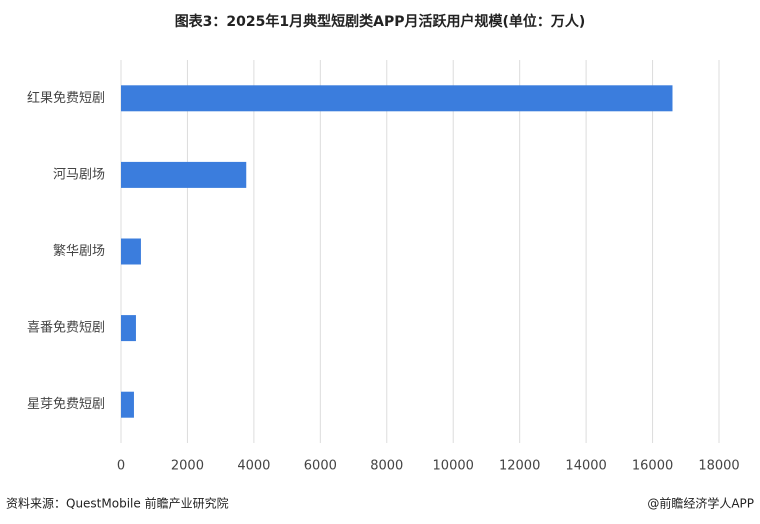 The image size is (760, 524). I want to click on x-tick-label: 14000, so click(585, 466).